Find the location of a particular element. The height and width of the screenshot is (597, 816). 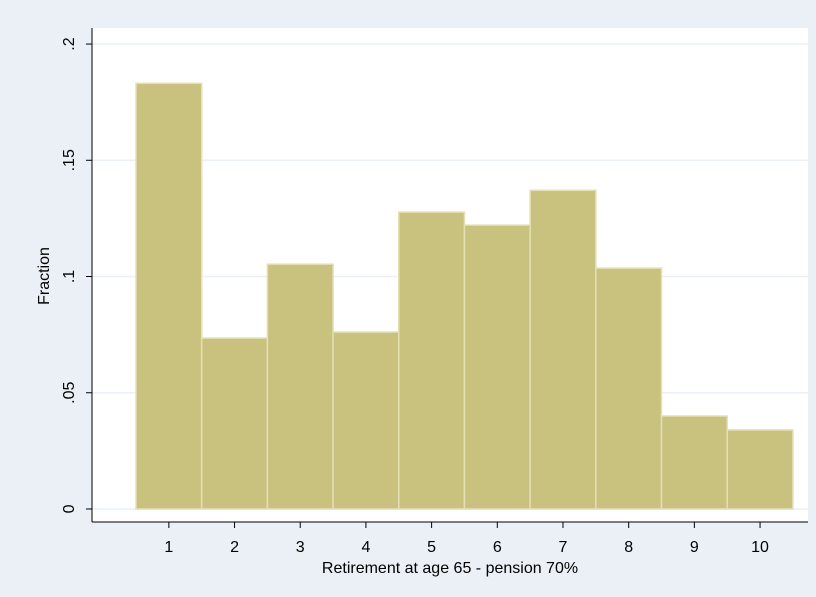

x-tick-label: 1 is located at coordinates (168, 547).